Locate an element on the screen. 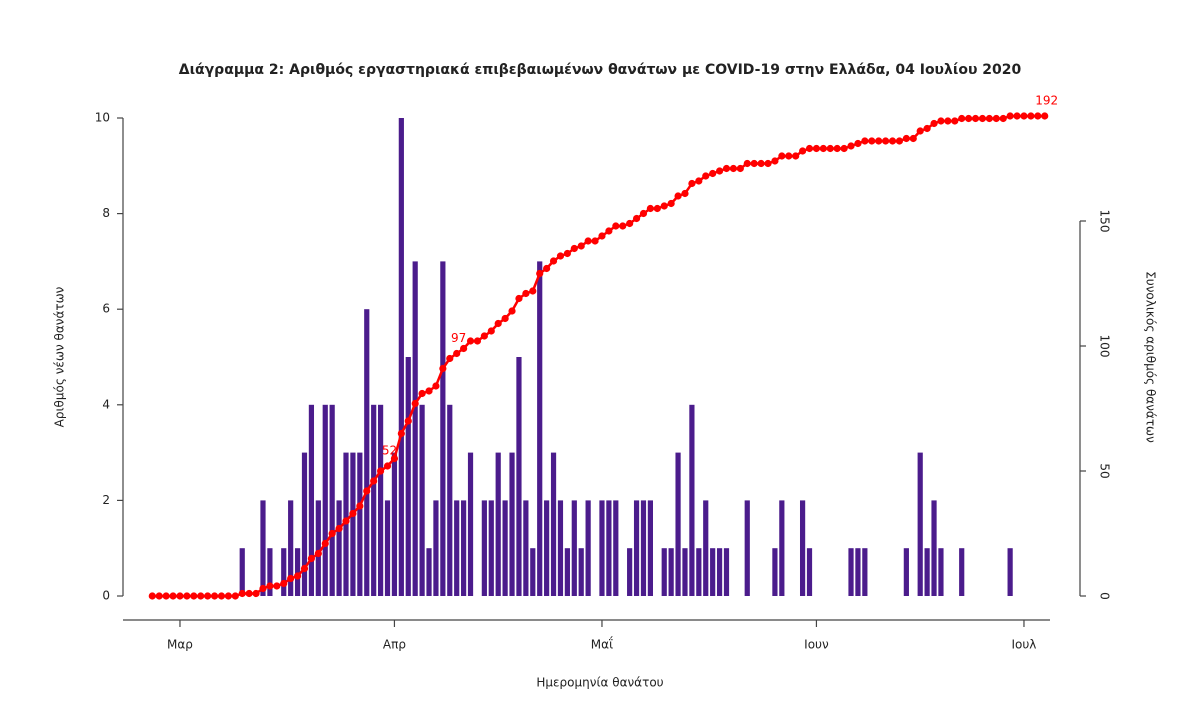 The image size is (1200, 710). y2-tick-label: 50 is located at coordinates (1105, 470).